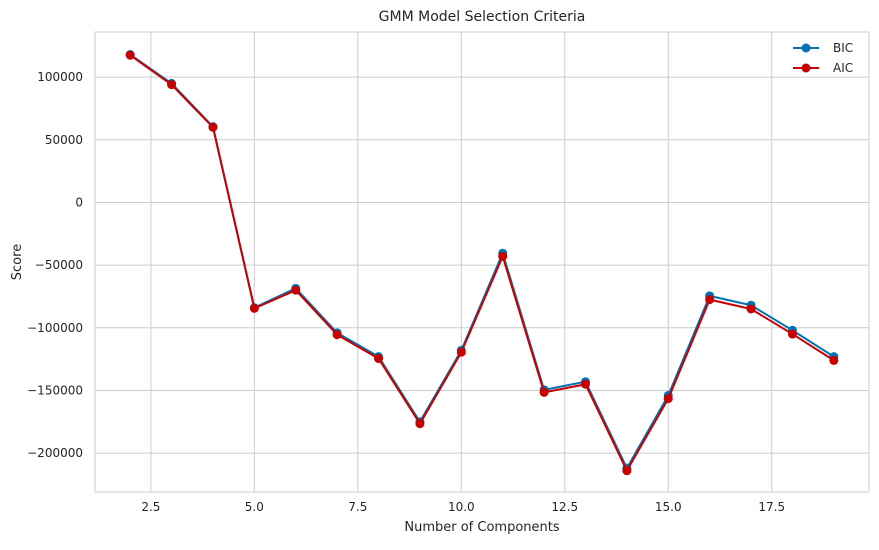  Describe the element at coordinates (357, 507) in the screenshot. I see `x-tick-label: 7.5` at that location.